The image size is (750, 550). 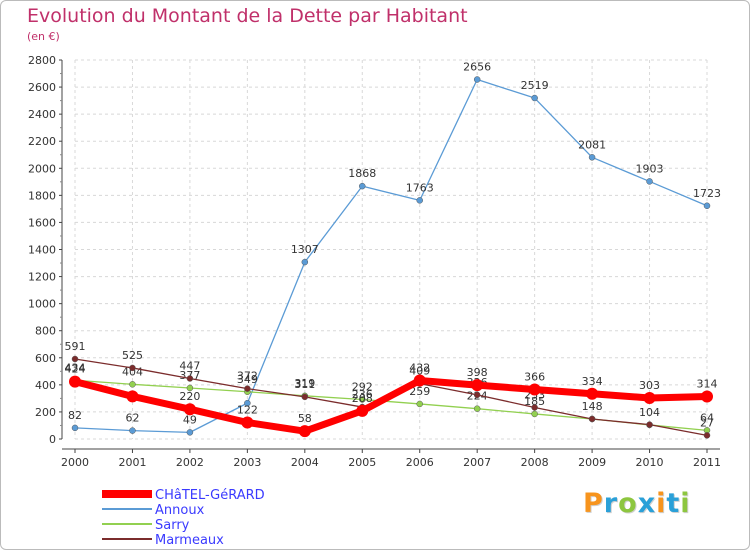 What do you see at coordinates (592, 381) in the screenshot?
I see `data-label: 334` at bounding box center [592, 381].